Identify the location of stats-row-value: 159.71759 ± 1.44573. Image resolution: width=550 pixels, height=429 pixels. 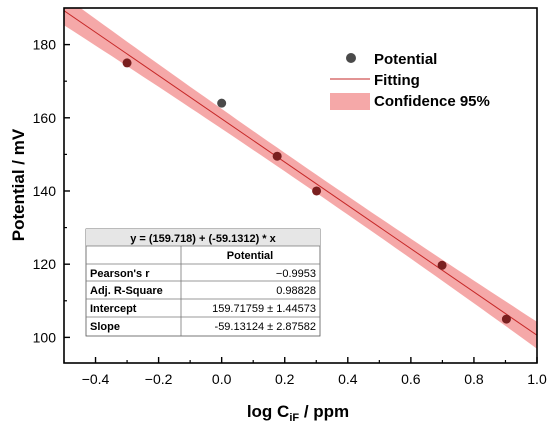
(264, 309).